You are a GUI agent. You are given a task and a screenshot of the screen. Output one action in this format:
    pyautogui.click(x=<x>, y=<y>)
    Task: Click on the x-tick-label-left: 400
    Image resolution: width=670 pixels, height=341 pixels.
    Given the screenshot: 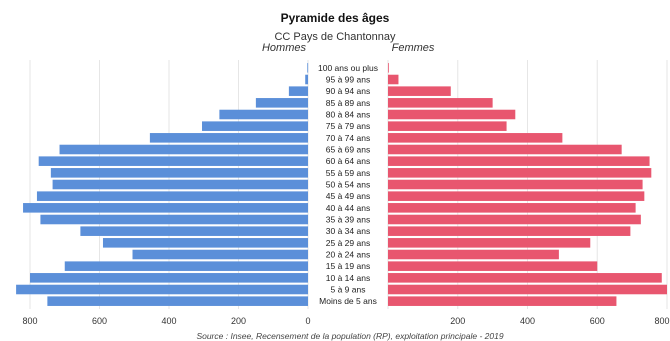 What is the action you would take?
    pyautogui.click(x=168, y=321)
    